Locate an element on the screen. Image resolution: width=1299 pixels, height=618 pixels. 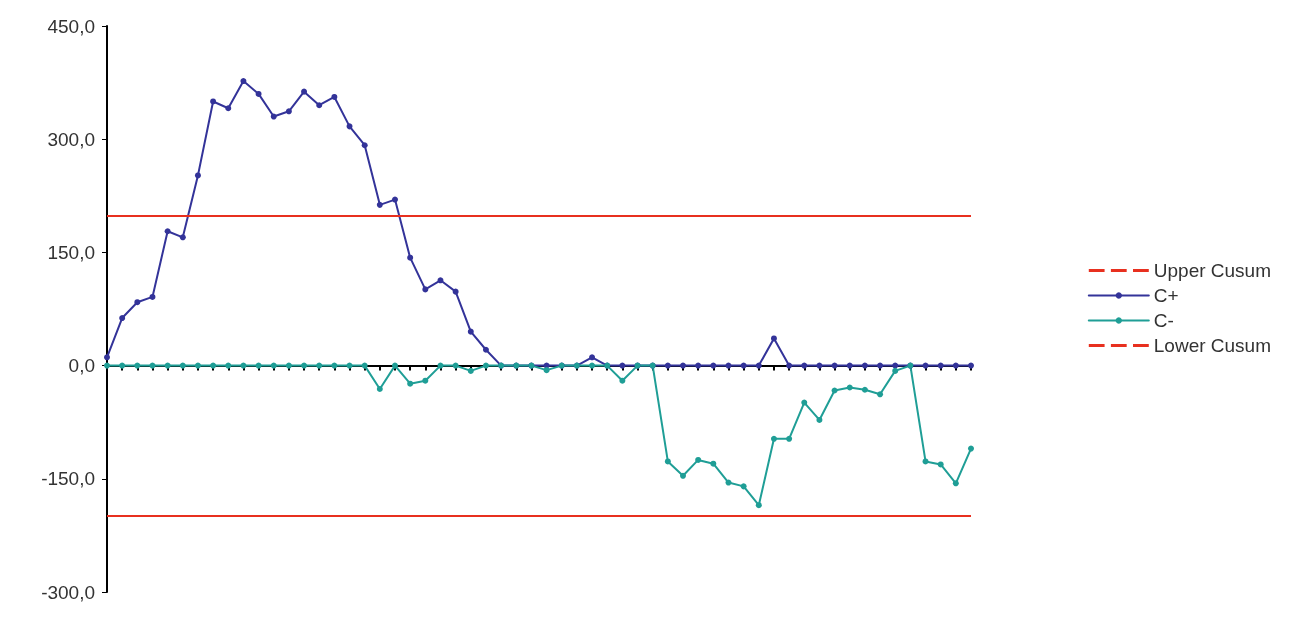
y-tick-label: 0,0 is located at coordinates (81, 366).